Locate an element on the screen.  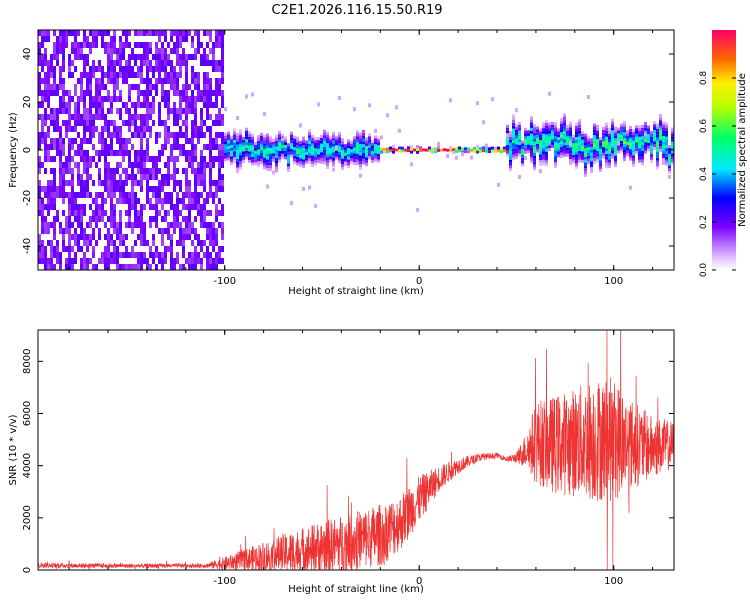
snr-y-tick-label: 2000 is located at coordinates (27, 517).